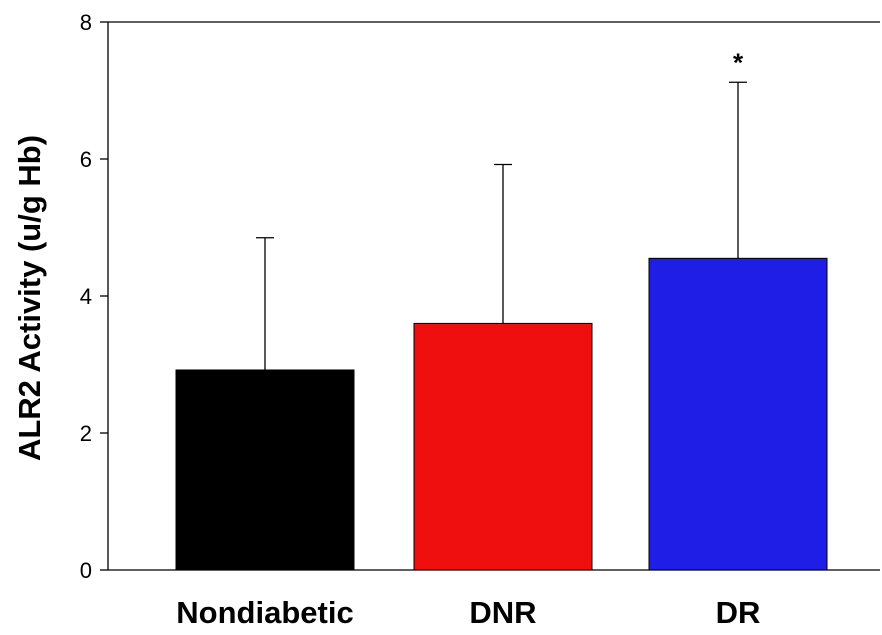 This screenshot has width=882, height=635. What do you see at coordinates (86, 296) in the screenshot?
I see `y-tick-label: 4` at bounding box center [86, 296].